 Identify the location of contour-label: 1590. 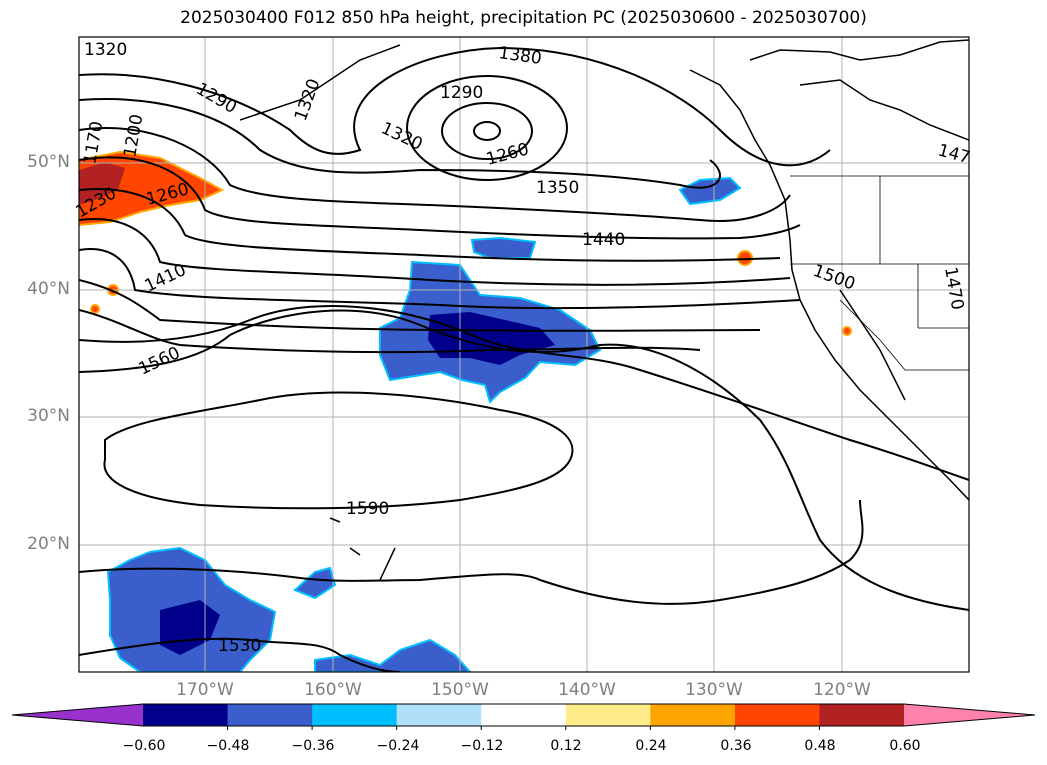
(367, 509).